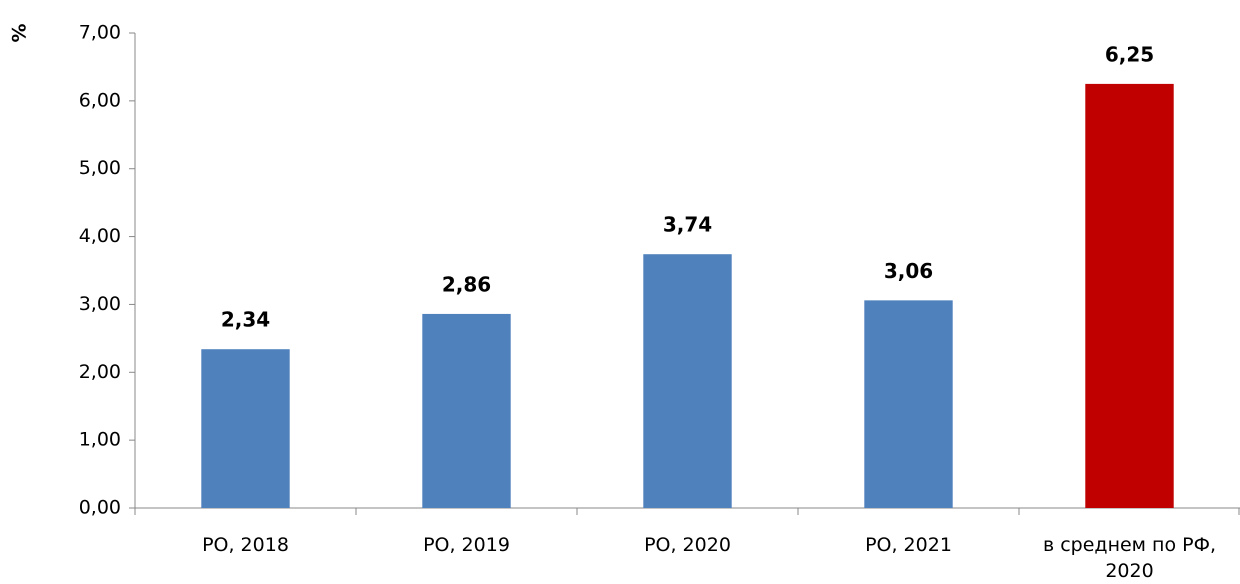 The image size is (1240, 584). Describe the element at coordinates (687, 545) in the screenshot. I see `x-tick-label: РО, 2020` at that location.